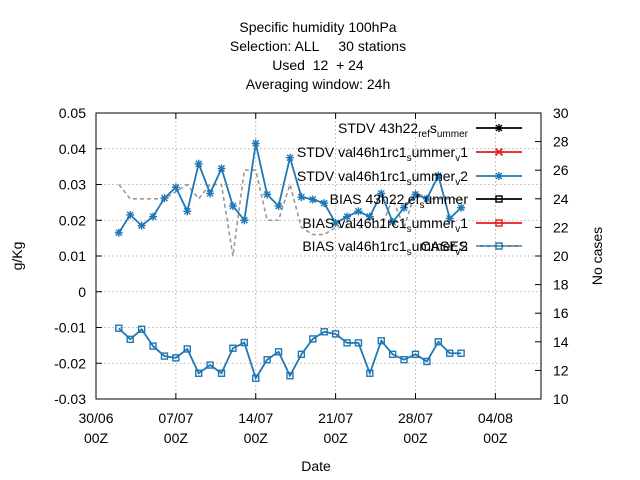 The width and height of the screenshot is (640, 480). Describe the element at coordinates (335, 418) in the screenshot. I see `x-tick-label: 21/07` at that location.